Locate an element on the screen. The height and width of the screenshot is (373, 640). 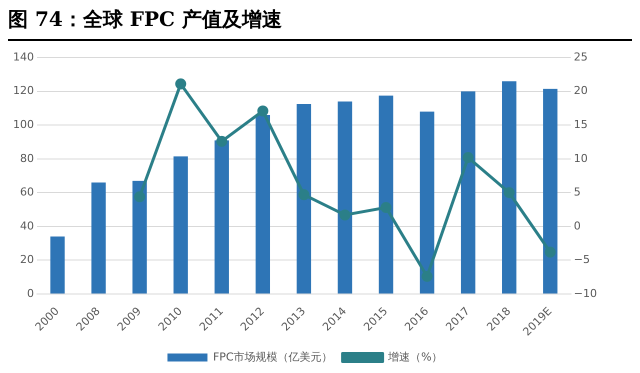
legend-label: FPC市场规模（亿美元） is located at coordinates (272, 357).